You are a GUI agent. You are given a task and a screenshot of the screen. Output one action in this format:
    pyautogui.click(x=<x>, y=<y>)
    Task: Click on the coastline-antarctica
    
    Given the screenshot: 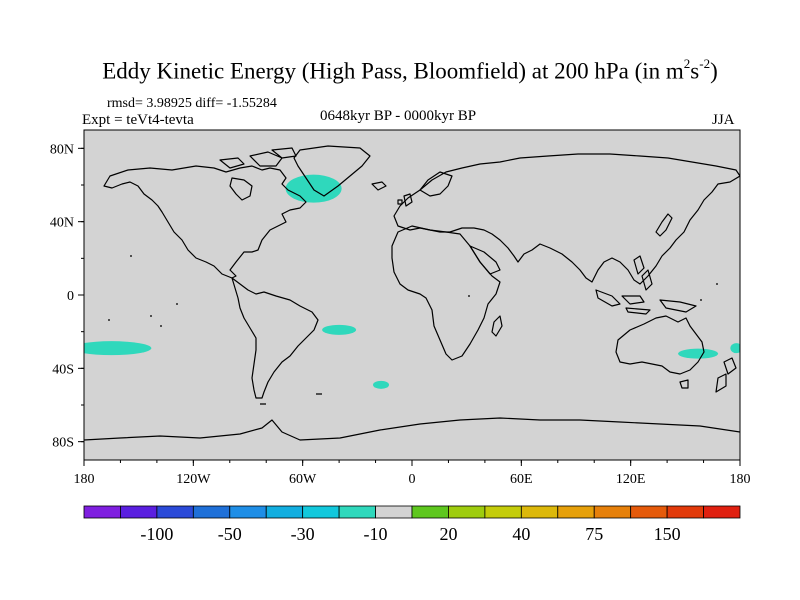 What is the action you would take?
    pyautogui.click(x=412, y=429)
    